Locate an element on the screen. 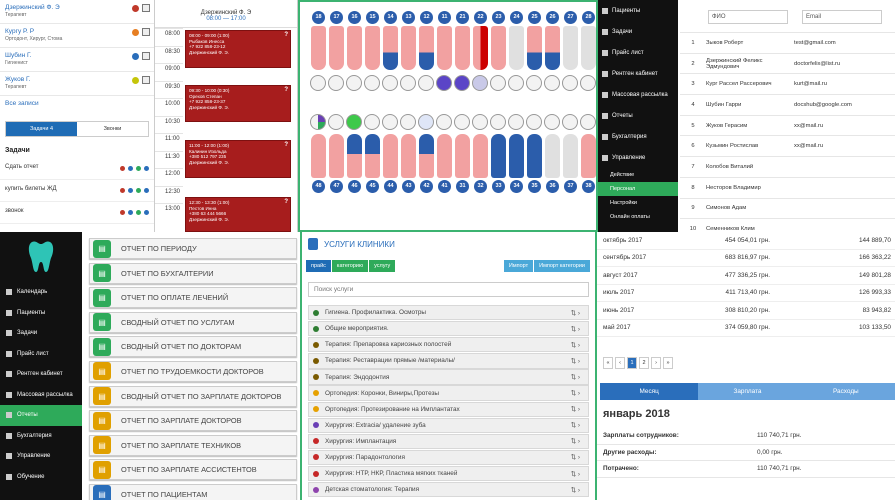 The width and height of the screenshot is (895, 500). tooth-number: 22 is located at coordinates (480, 17).